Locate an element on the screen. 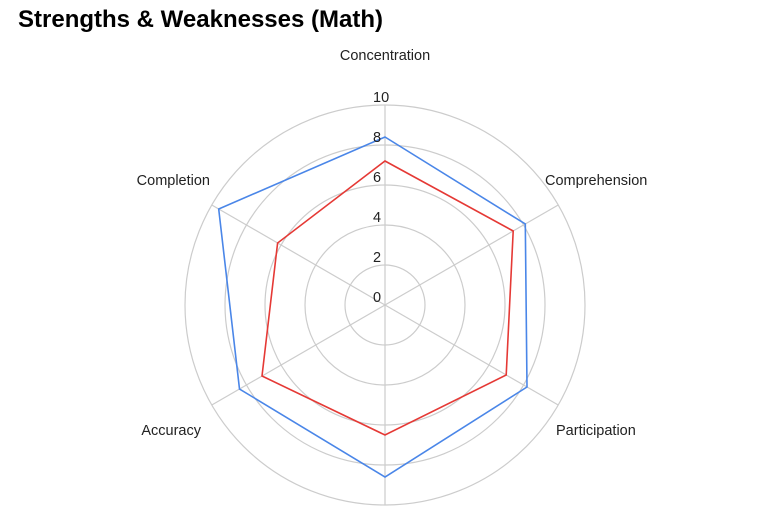  tick-label-4: 4 is located at coordinates (377, 218).